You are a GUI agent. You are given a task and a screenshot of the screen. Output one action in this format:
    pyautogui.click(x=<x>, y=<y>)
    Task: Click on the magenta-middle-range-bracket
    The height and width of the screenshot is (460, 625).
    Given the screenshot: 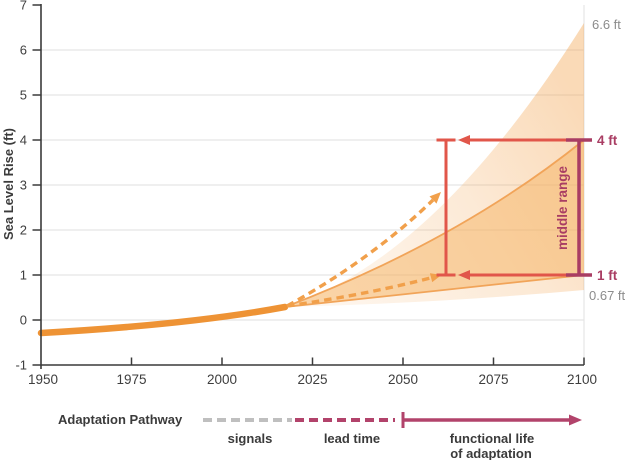 What is the action you would take?
    pyautogui.click(x=579, y=207)
    